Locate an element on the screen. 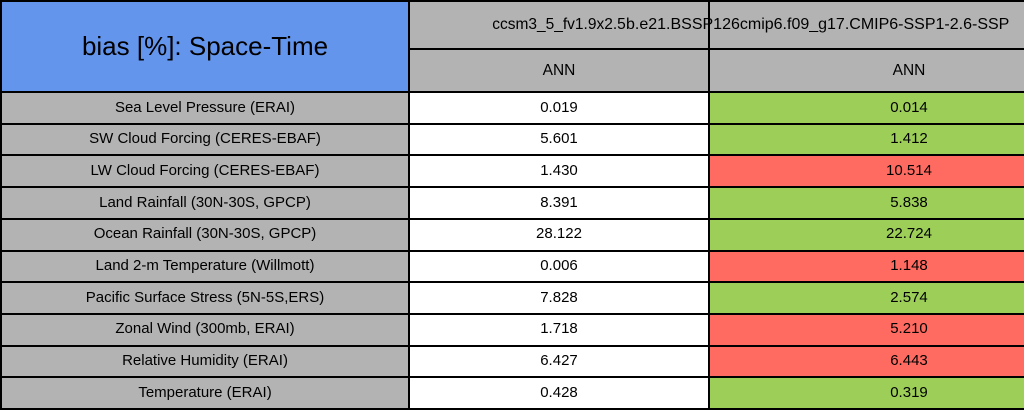 This screenshot has height=410, width=1024. row-label: Sea Level Pressure (ERAI) is located at coordinates (205, 108).